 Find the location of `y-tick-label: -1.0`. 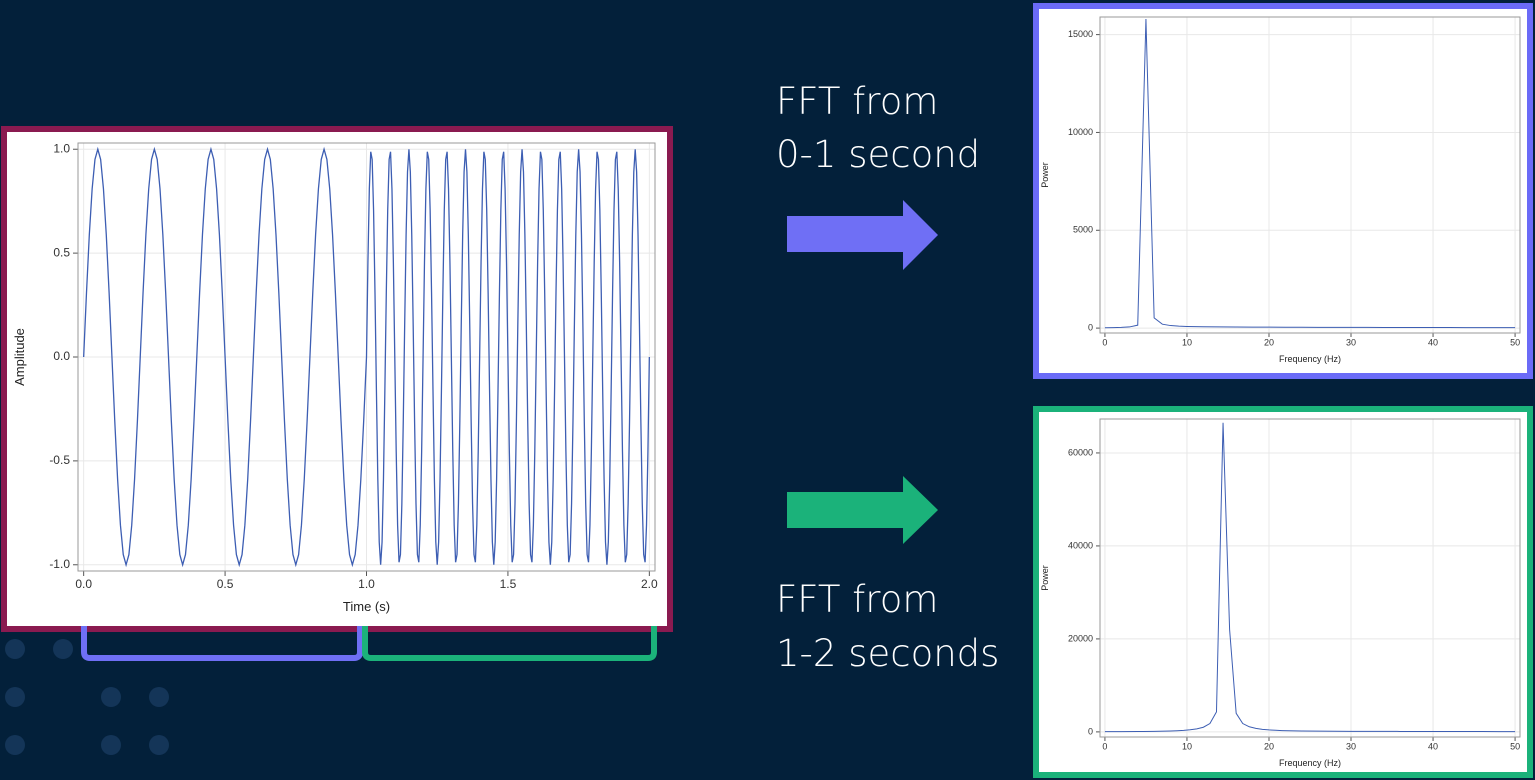

y-tick-label: -1.0 is located at coordinates (59, 564).